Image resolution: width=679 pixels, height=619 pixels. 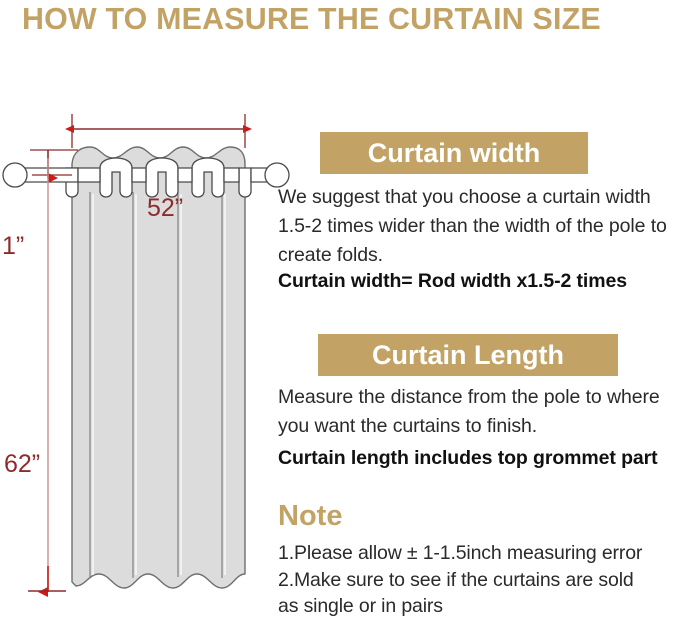 What do you see at coordinates (165, 208) in the screenshot?
I see `width-dimension-label: 52”` at bounding box center [165, 208].